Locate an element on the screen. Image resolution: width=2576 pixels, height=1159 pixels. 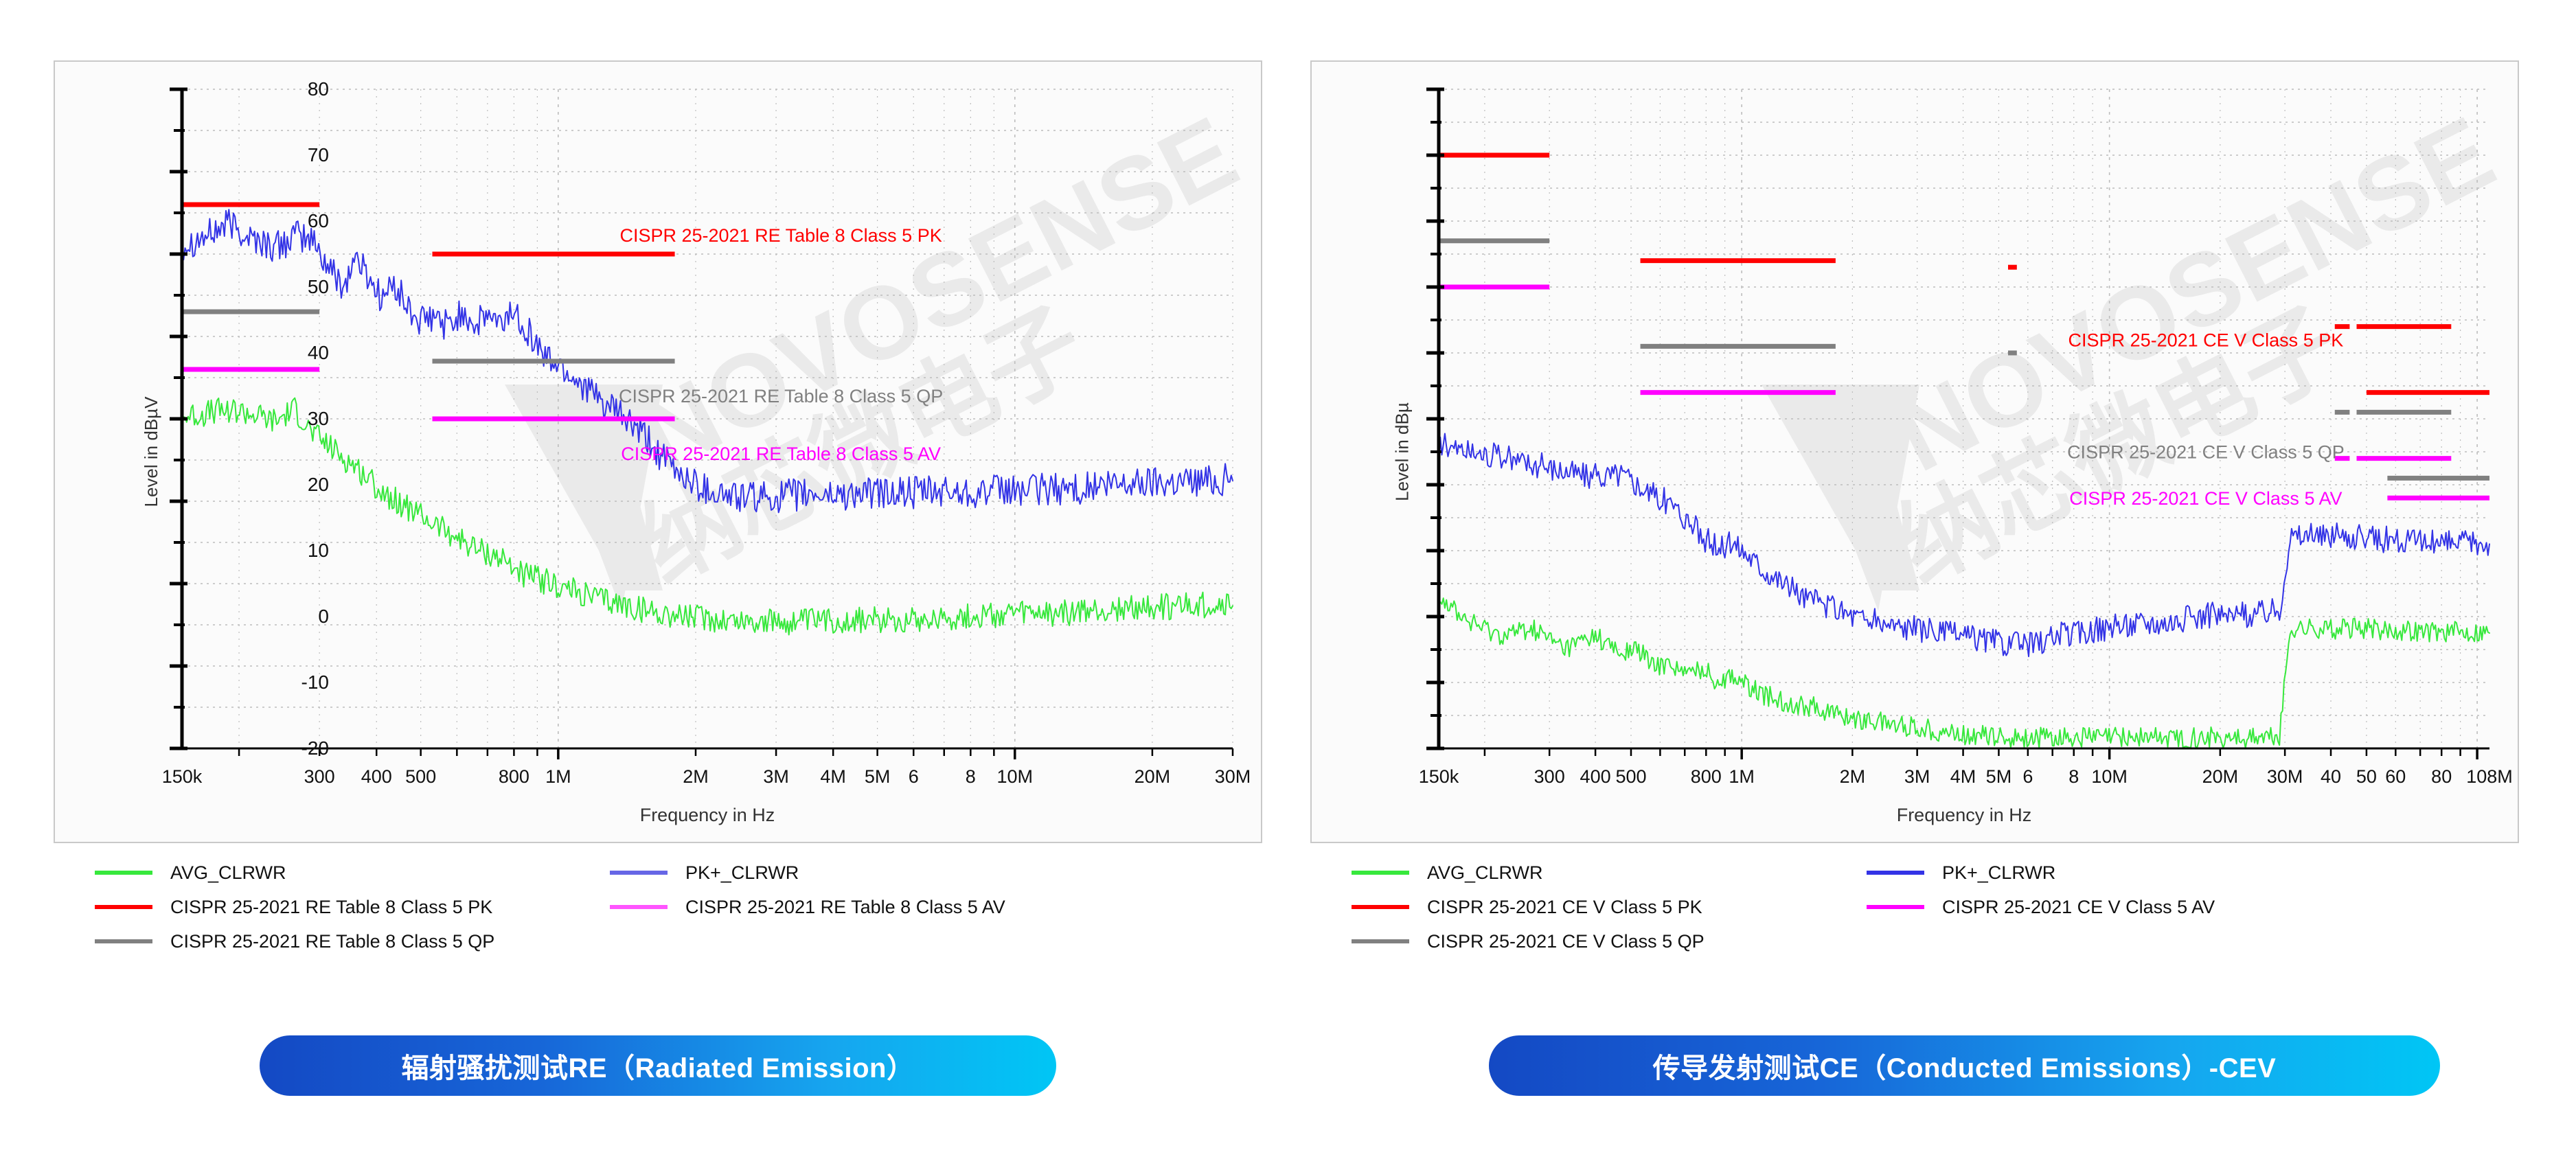
limit-annotation: CISPR 25-2021 RE Table 8 Class 5 AV is located at coordinates (781, 454).